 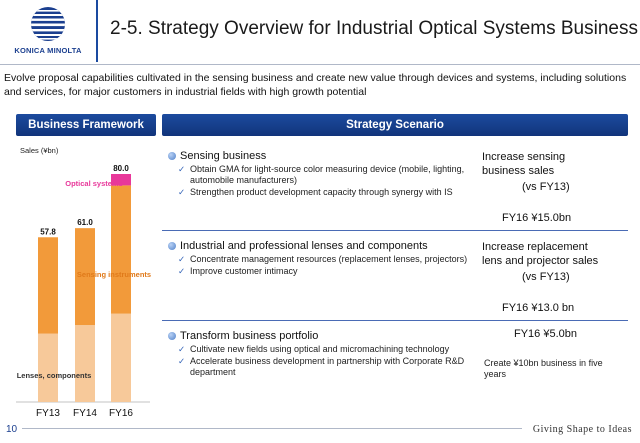 I want to click on target-line: Increase replacement, so click(x=535, y=247).